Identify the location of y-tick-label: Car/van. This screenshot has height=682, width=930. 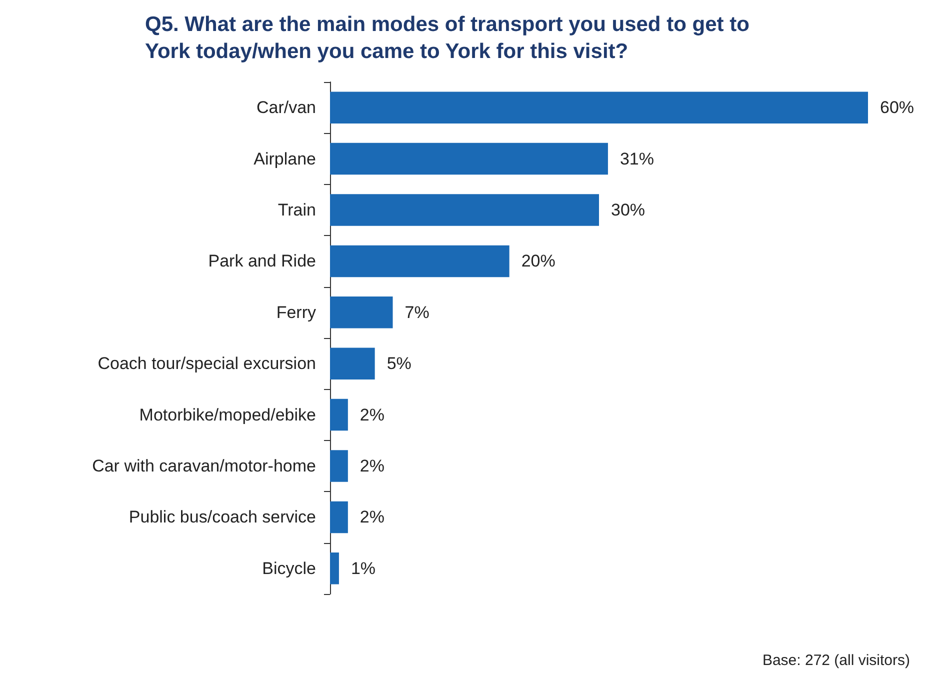
(286, 108).